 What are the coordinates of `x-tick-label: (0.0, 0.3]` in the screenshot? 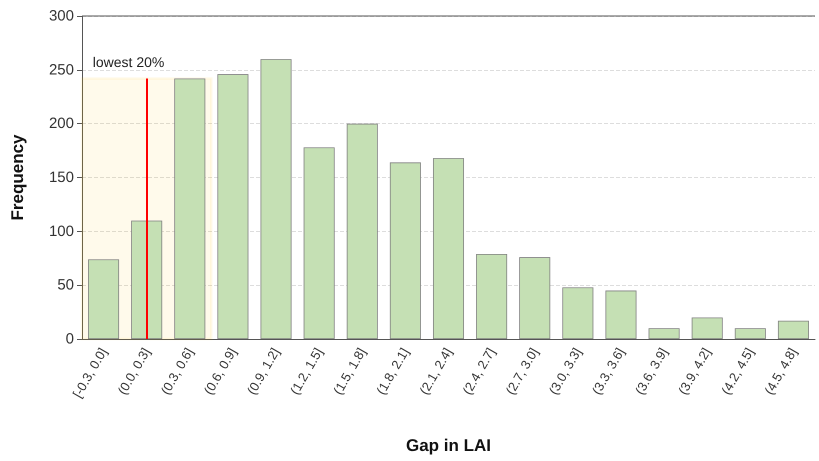 It's located at (134, 371).